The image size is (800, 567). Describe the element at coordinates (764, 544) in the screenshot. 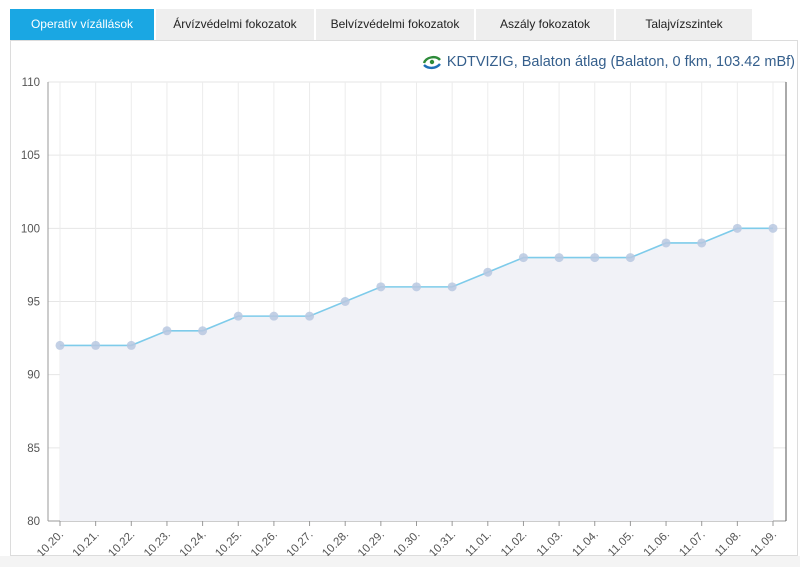

I see `x-tick-label: 11.09.` at that location.